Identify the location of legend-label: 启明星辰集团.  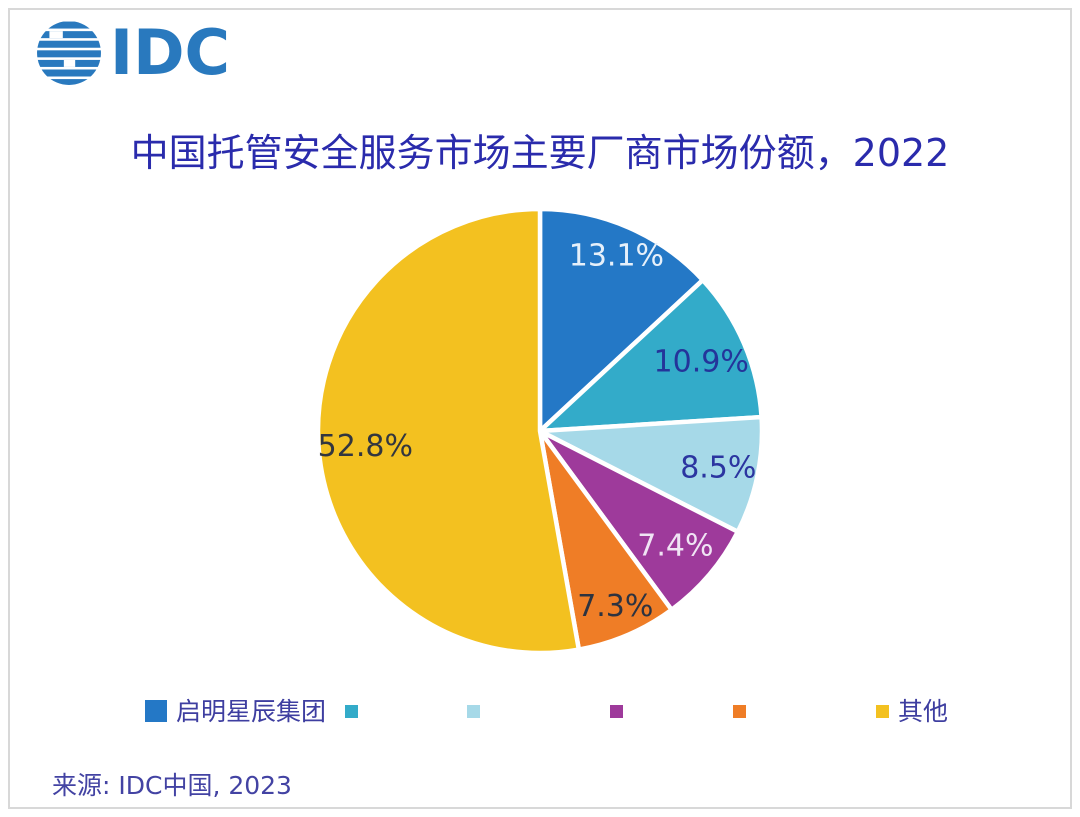
(251, 711).